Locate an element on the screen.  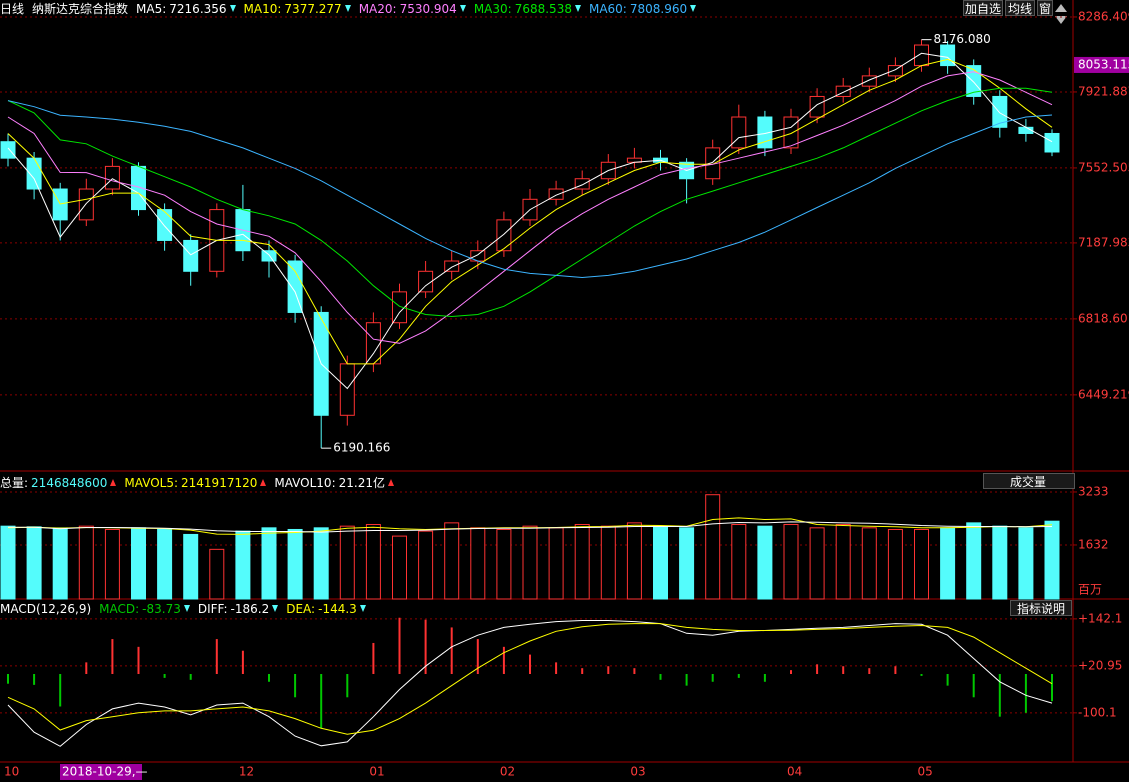
indicator-dropdown: 成交量 is located at coordinates (1029, 481).